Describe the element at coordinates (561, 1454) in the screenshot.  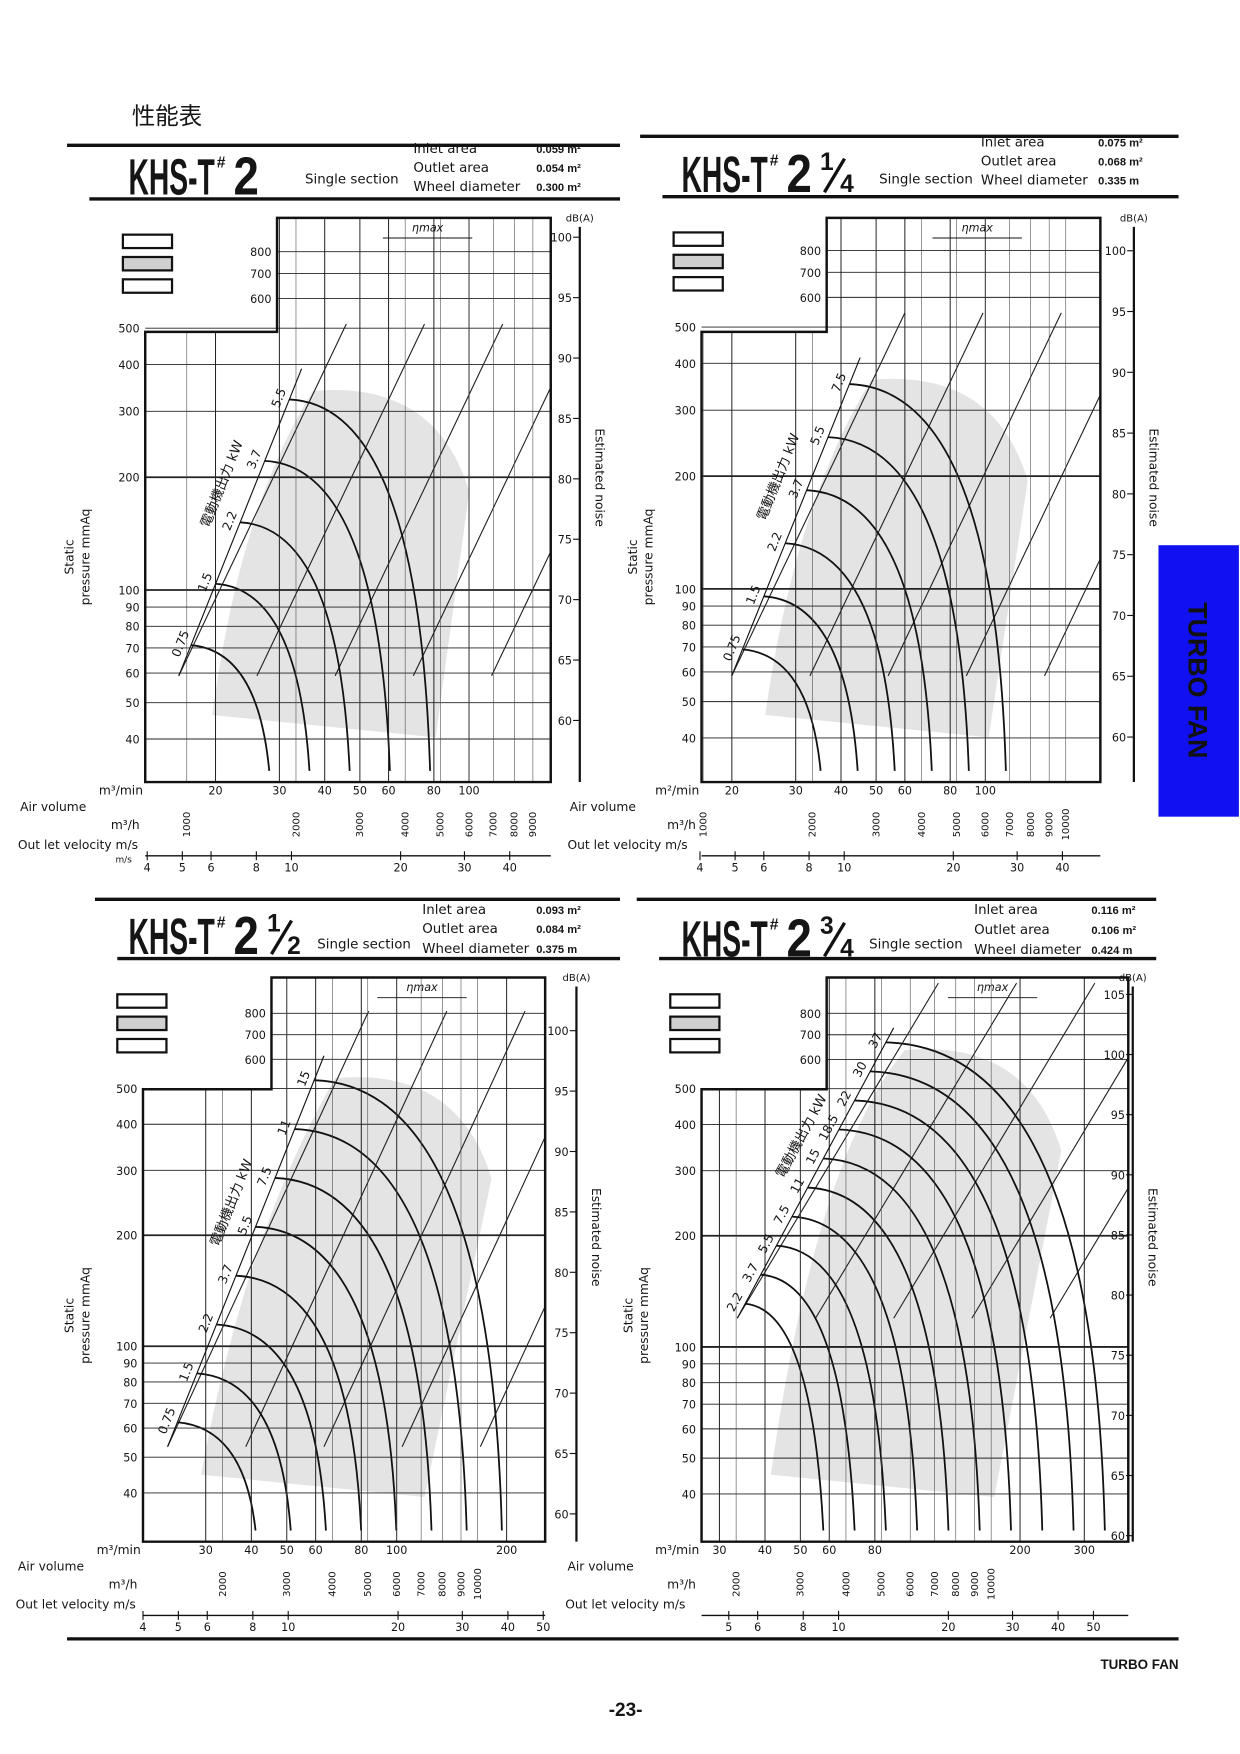
I see `noise-tick-label: 65` at that location.